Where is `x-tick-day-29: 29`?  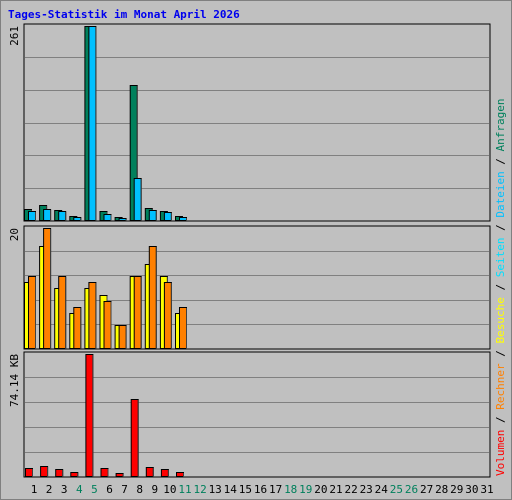 x-tick-day-29: 29 is located at coordinates (456, 489).